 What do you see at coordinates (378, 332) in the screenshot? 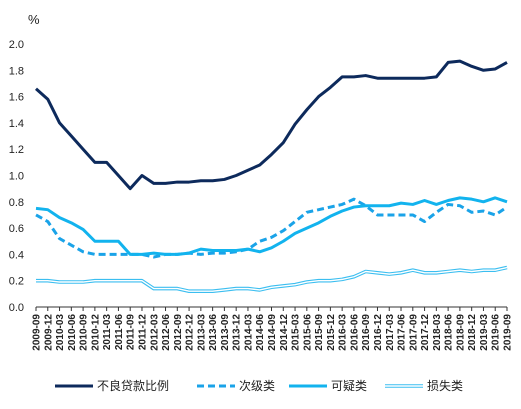
I see `x-tick-label: 2016-12` at bounding box center [378, 332].